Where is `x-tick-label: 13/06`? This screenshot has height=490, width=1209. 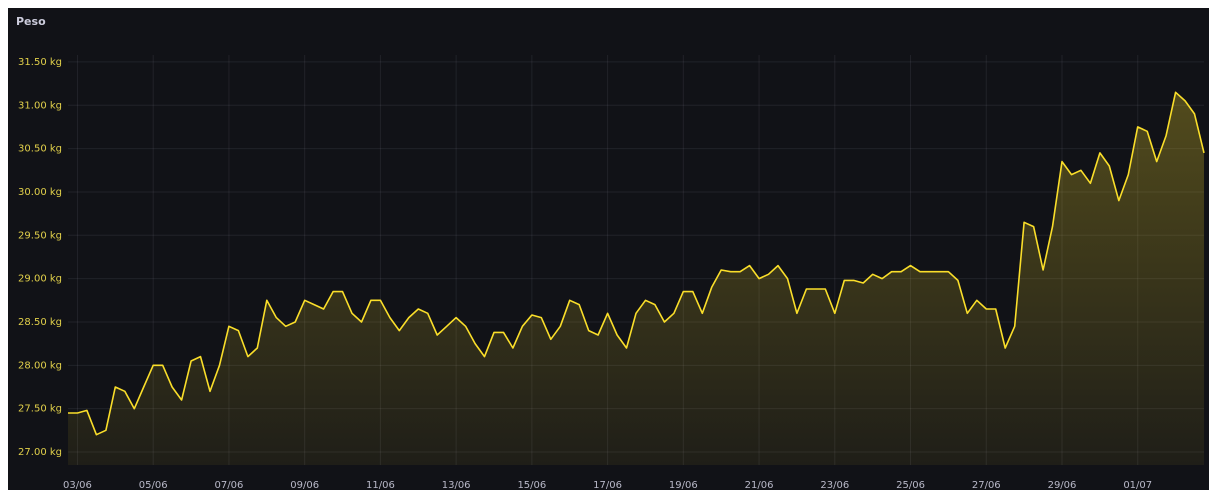 x-tick-label: 13/06 is located at coordinates (456, 485).